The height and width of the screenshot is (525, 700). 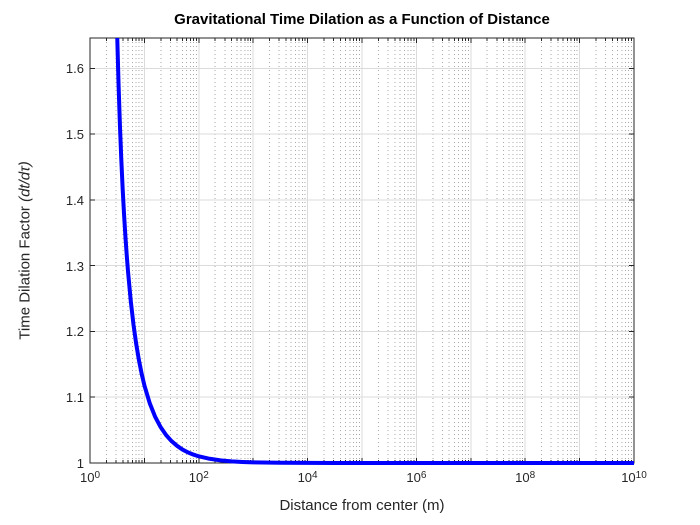 I want to click on y-tick-label: 1.3, so click(x=74, y=266).